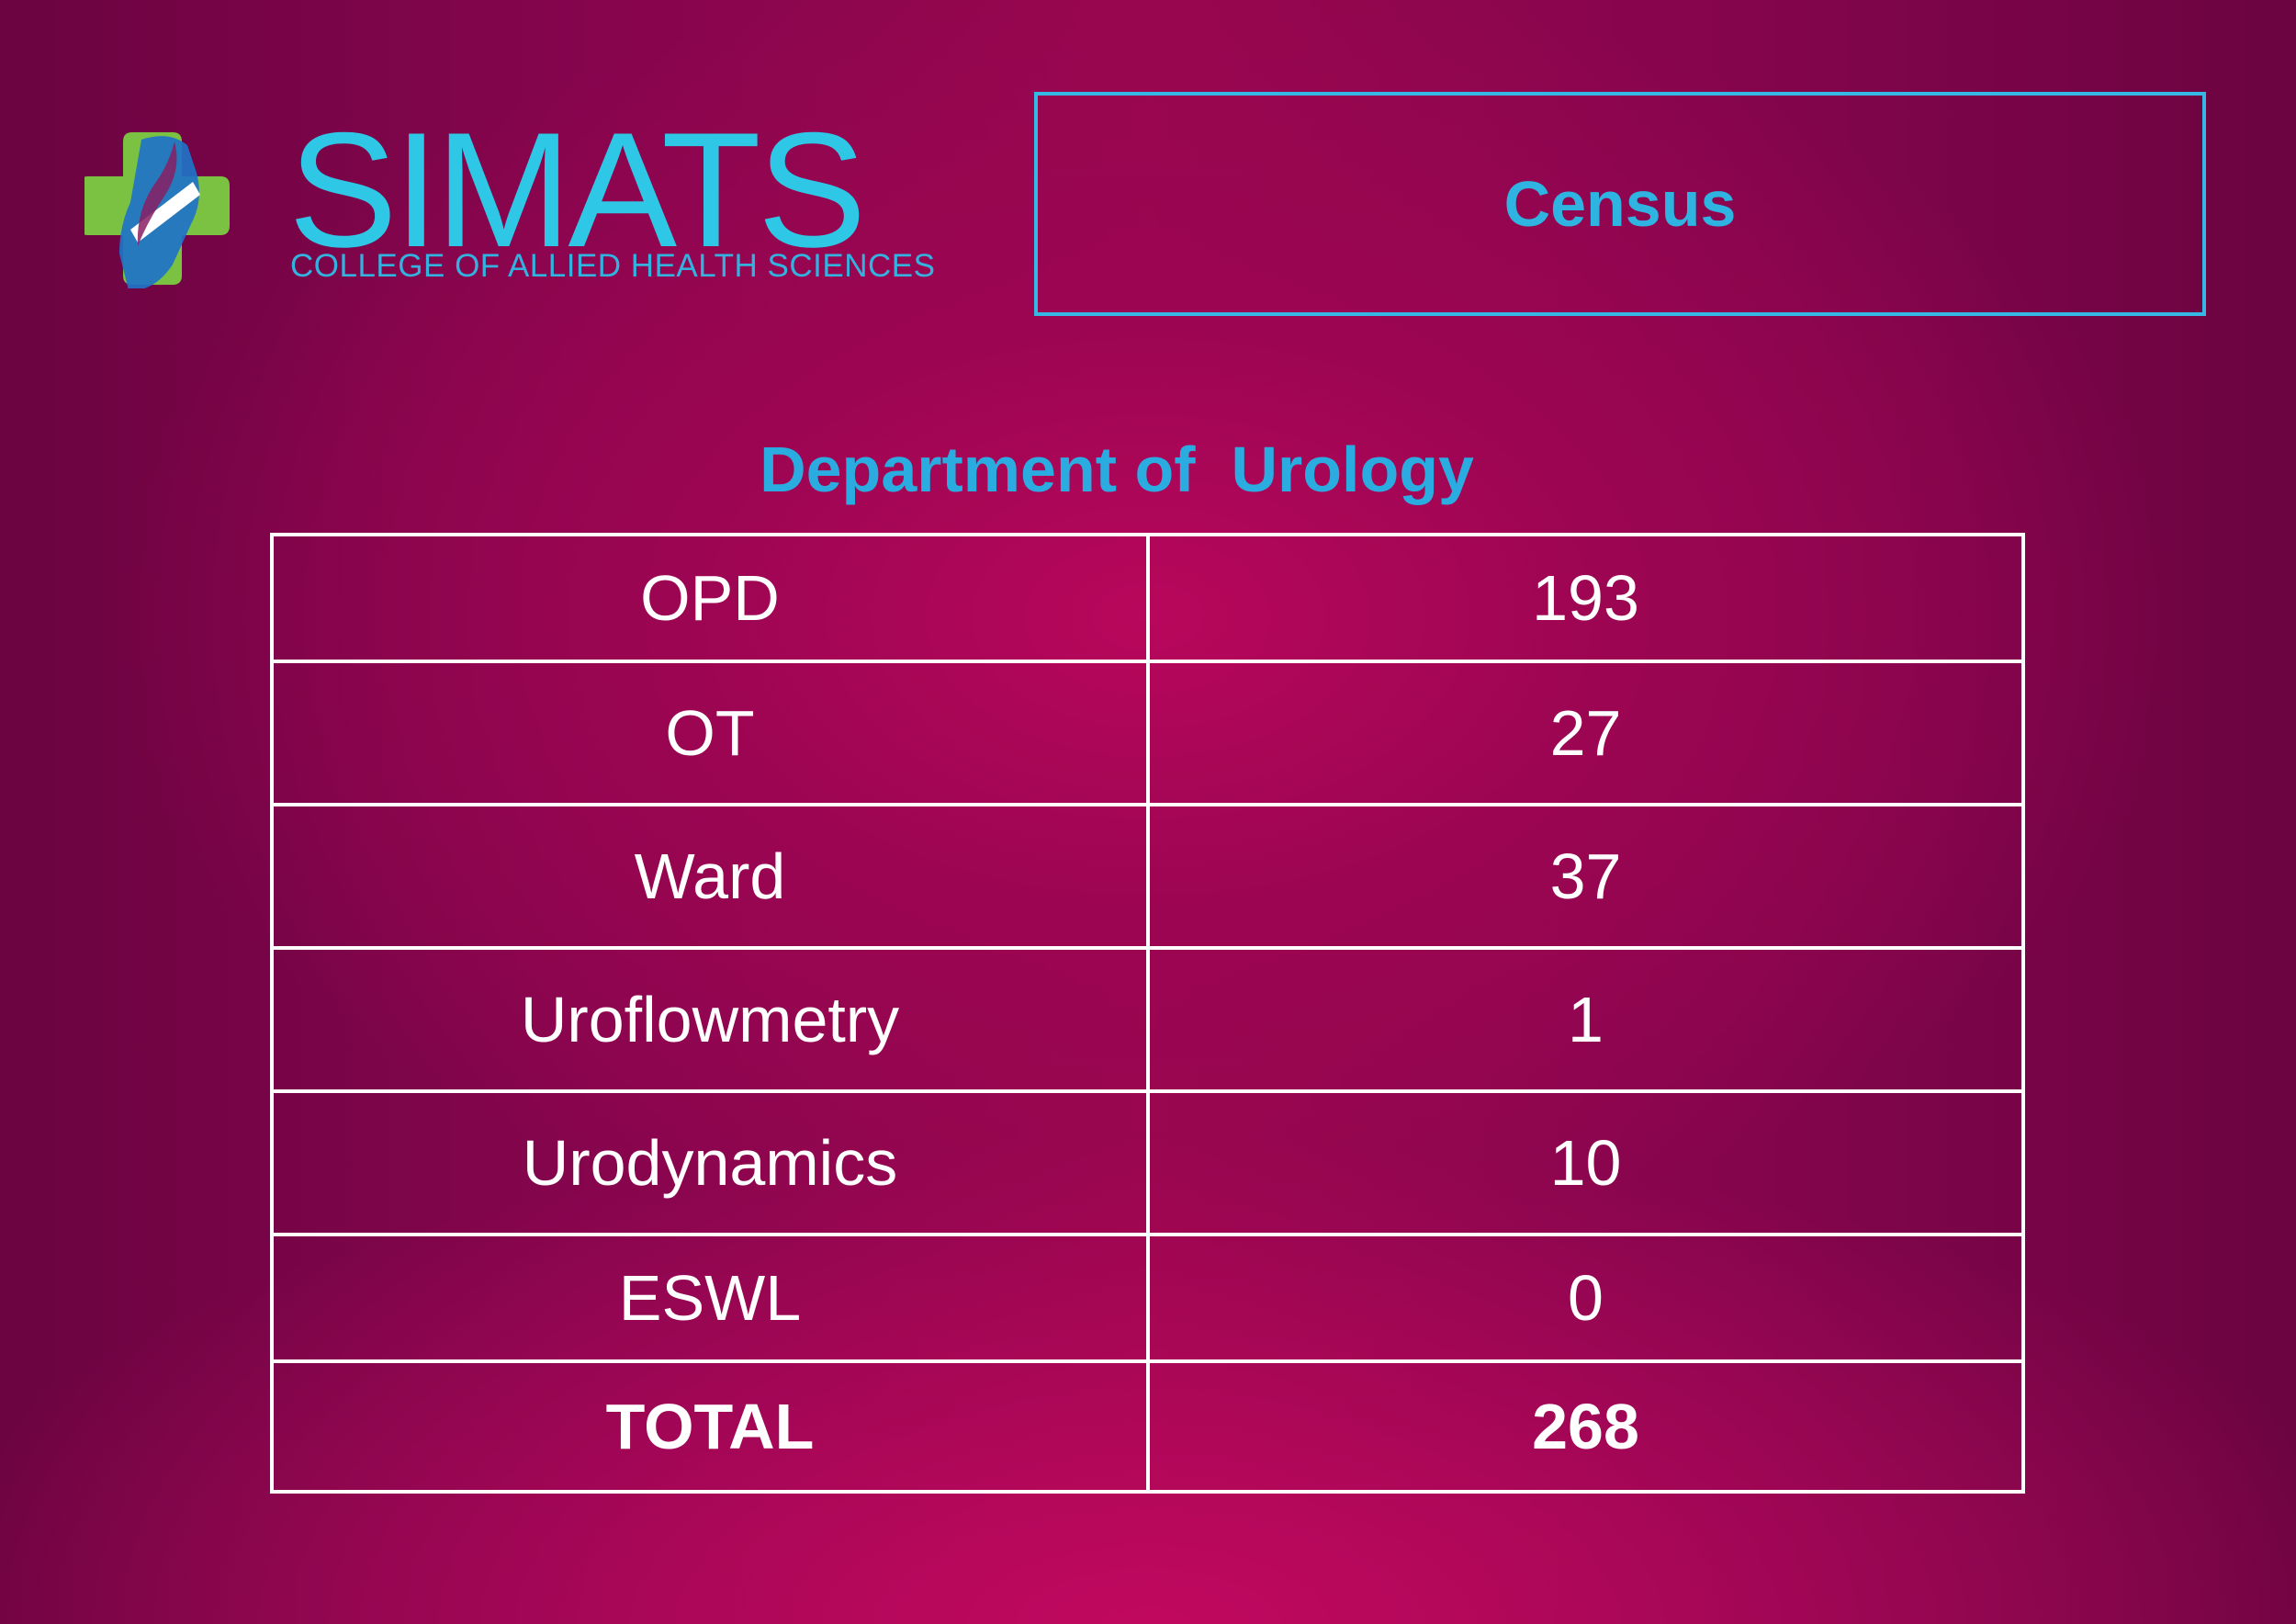 Image resolution: width=2296 pixels, height=1624 pixels. I want to click on total-value: 268, so click(1585, 1426).